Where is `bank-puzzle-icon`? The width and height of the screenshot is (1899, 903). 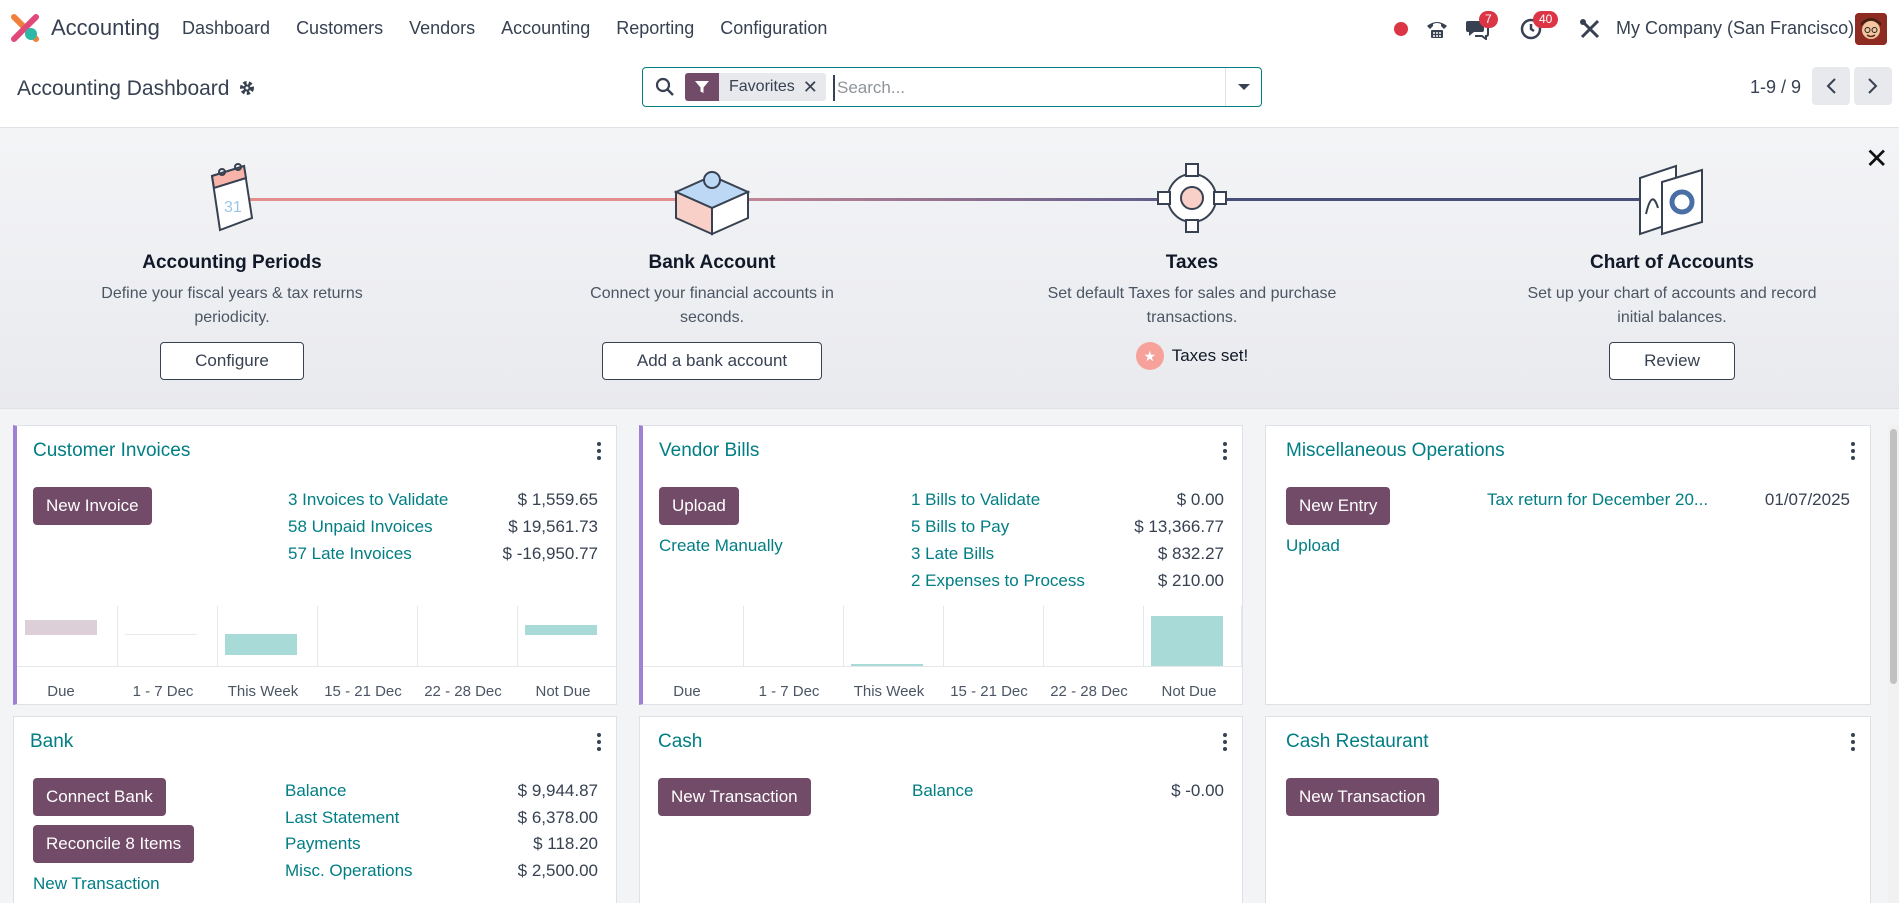 bank-puzzle-icon is located at coordinates (712, 198).